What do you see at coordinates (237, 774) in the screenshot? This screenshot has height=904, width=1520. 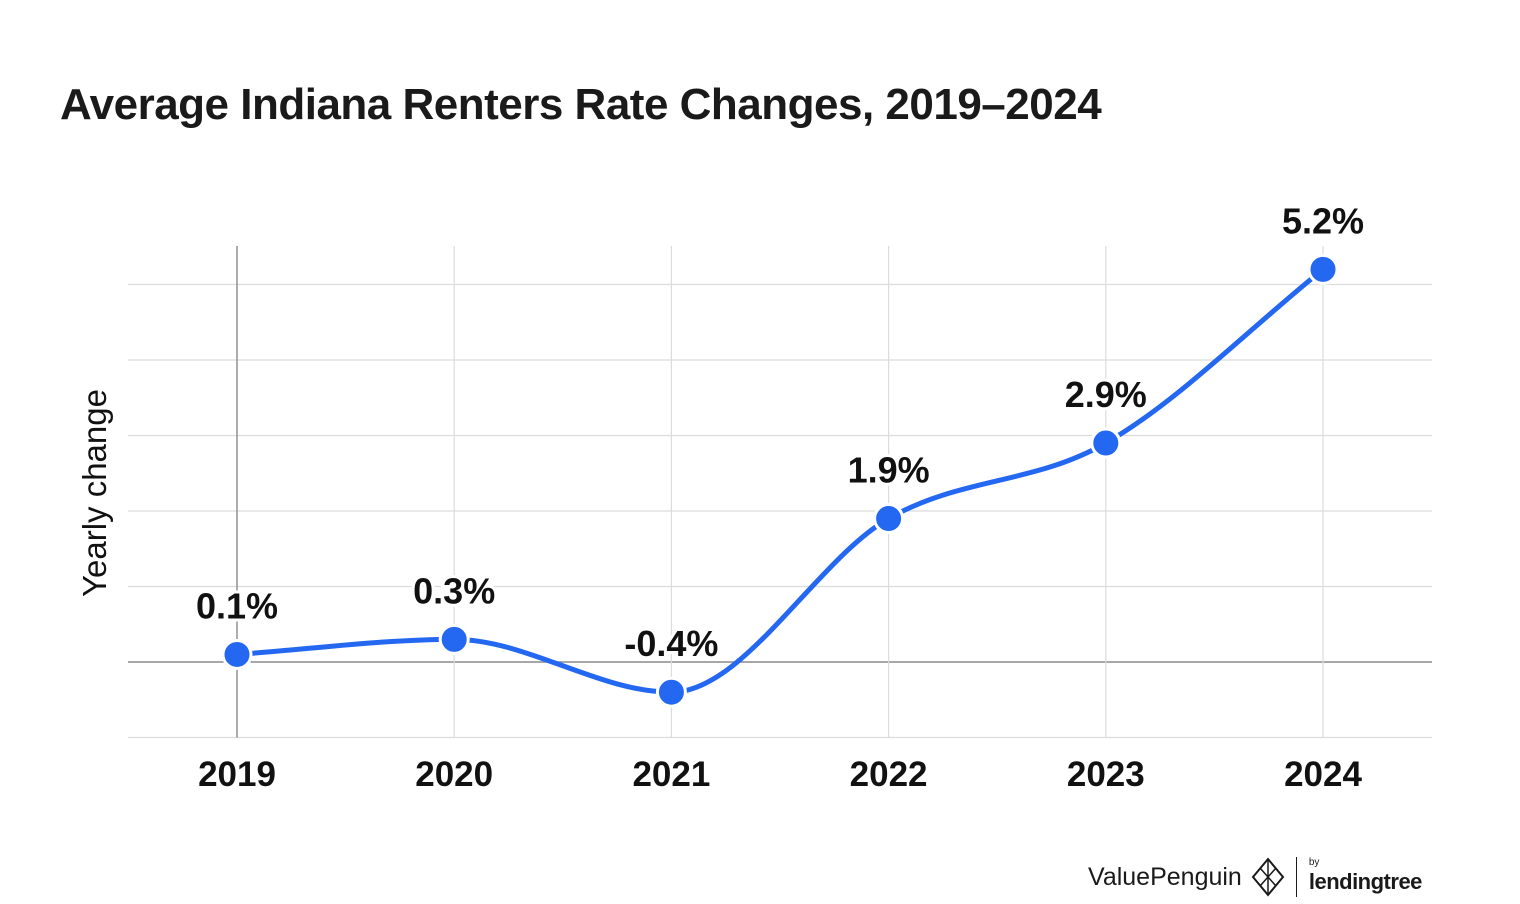 I see `x-tick-label: 2019` at bounding box center [237, 774].